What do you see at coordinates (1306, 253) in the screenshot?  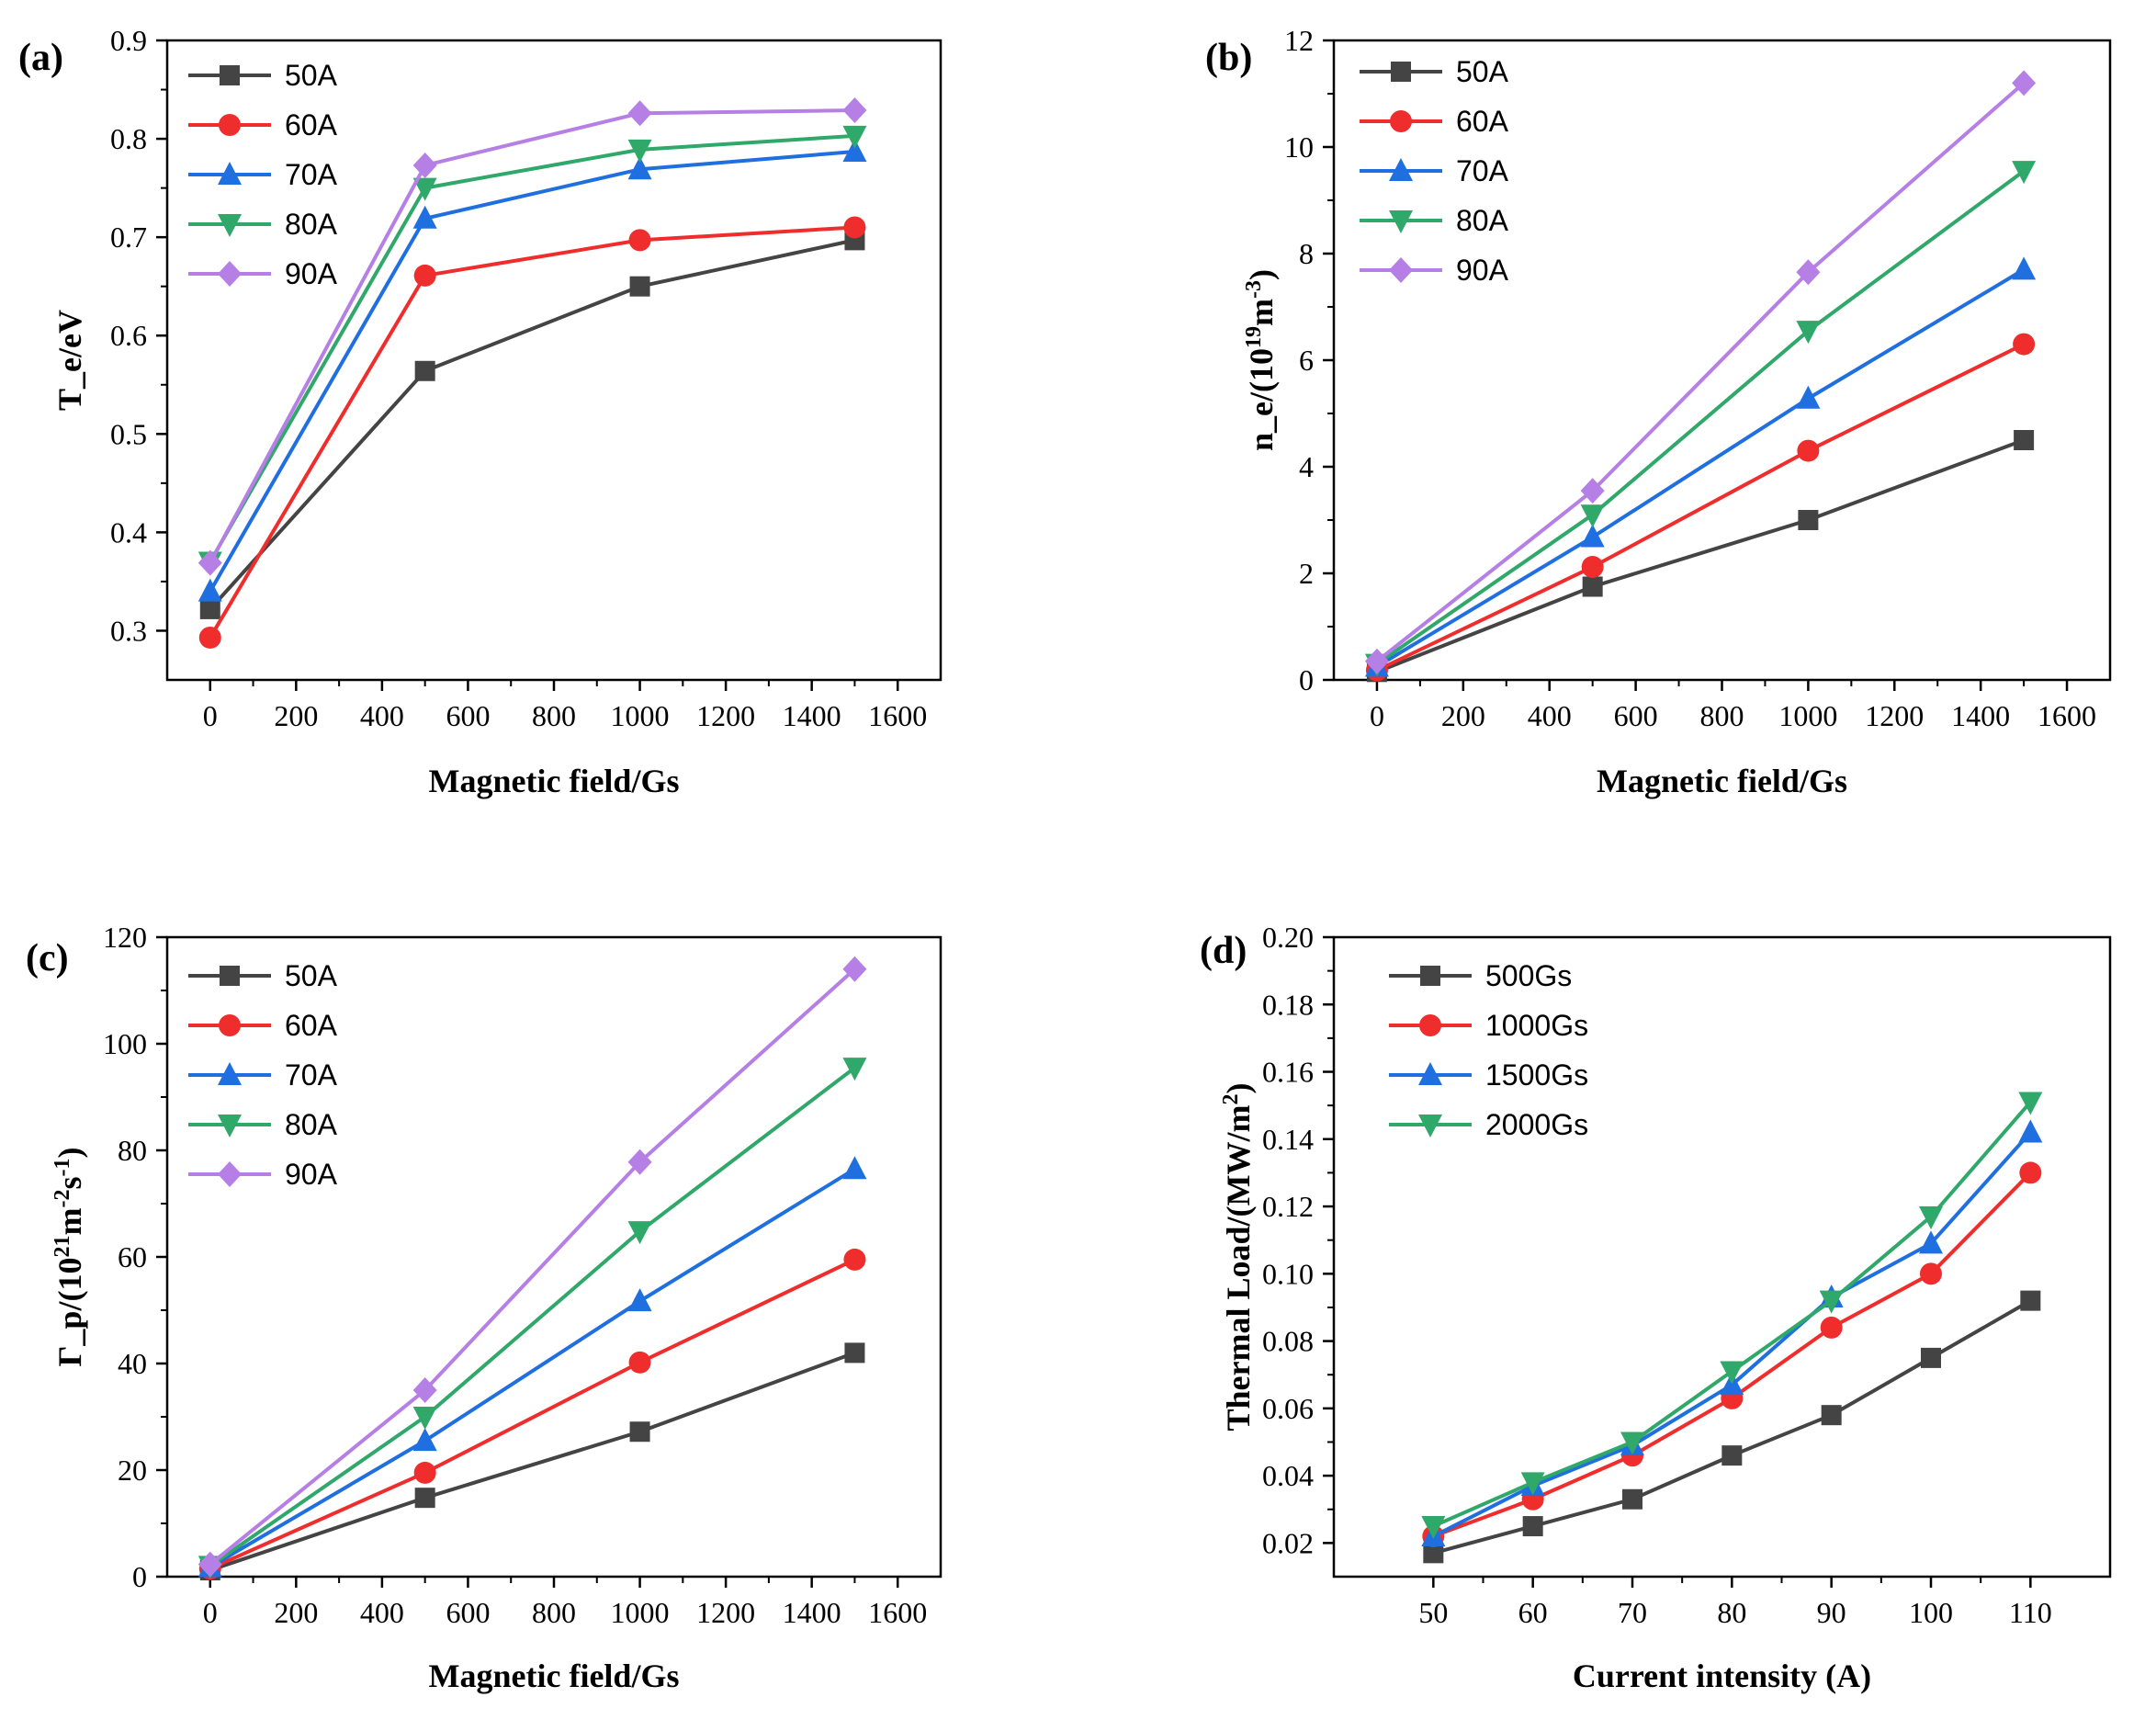 I see `y-tick-label: 8` at bounding box center [1306, 253].